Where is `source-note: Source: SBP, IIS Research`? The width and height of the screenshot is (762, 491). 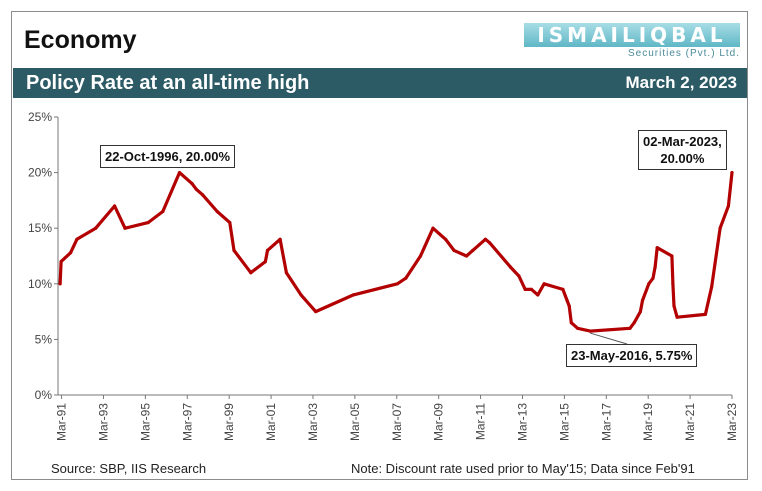 source-note: Source: SBP, IIS Research is located at coordinates (129, 468).